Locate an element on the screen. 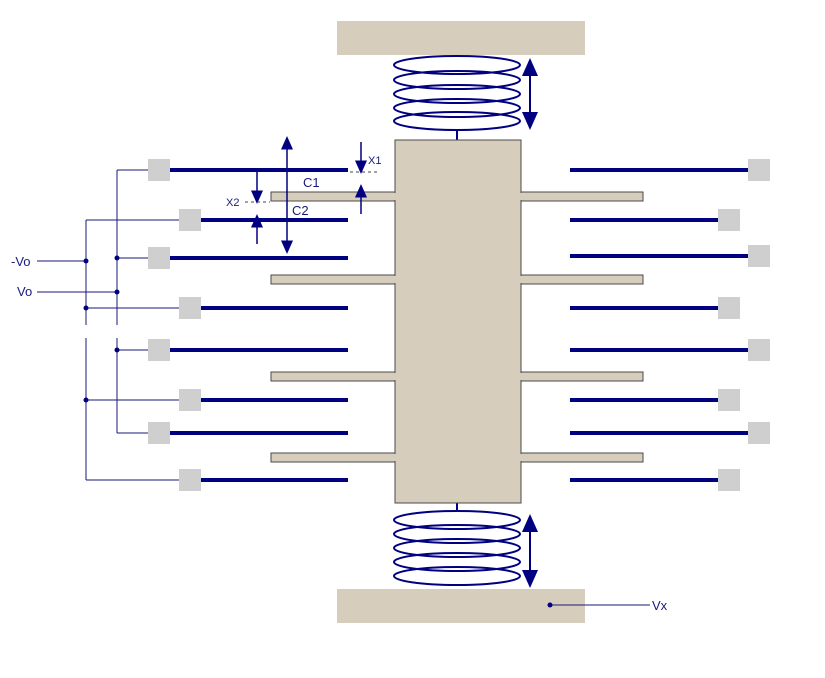 The image size is (825, 678). neg-vo-label: -Vo is located at coordinates (21, 261).